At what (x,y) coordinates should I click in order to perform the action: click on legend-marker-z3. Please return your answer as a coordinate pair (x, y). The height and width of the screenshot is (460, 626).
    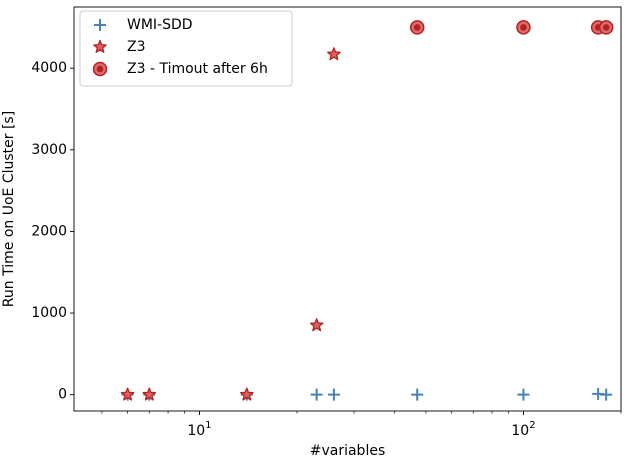
    Looking at the image, I should click on (100, 46).